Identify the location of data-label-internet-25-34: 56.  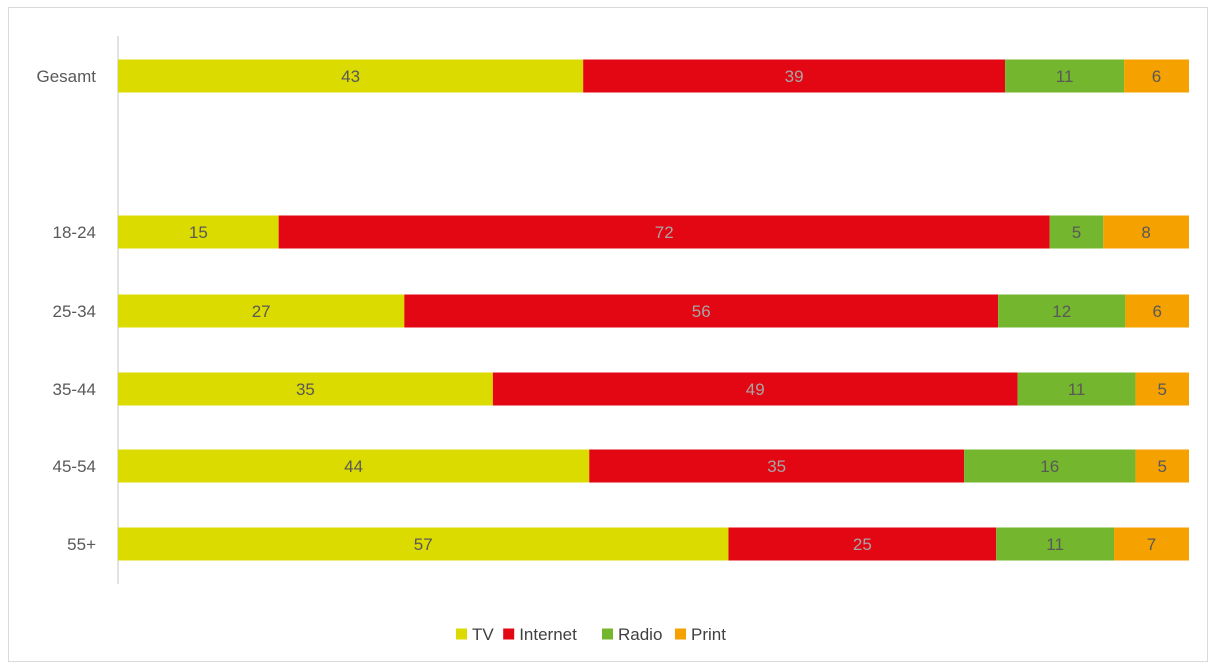
(701, 311).